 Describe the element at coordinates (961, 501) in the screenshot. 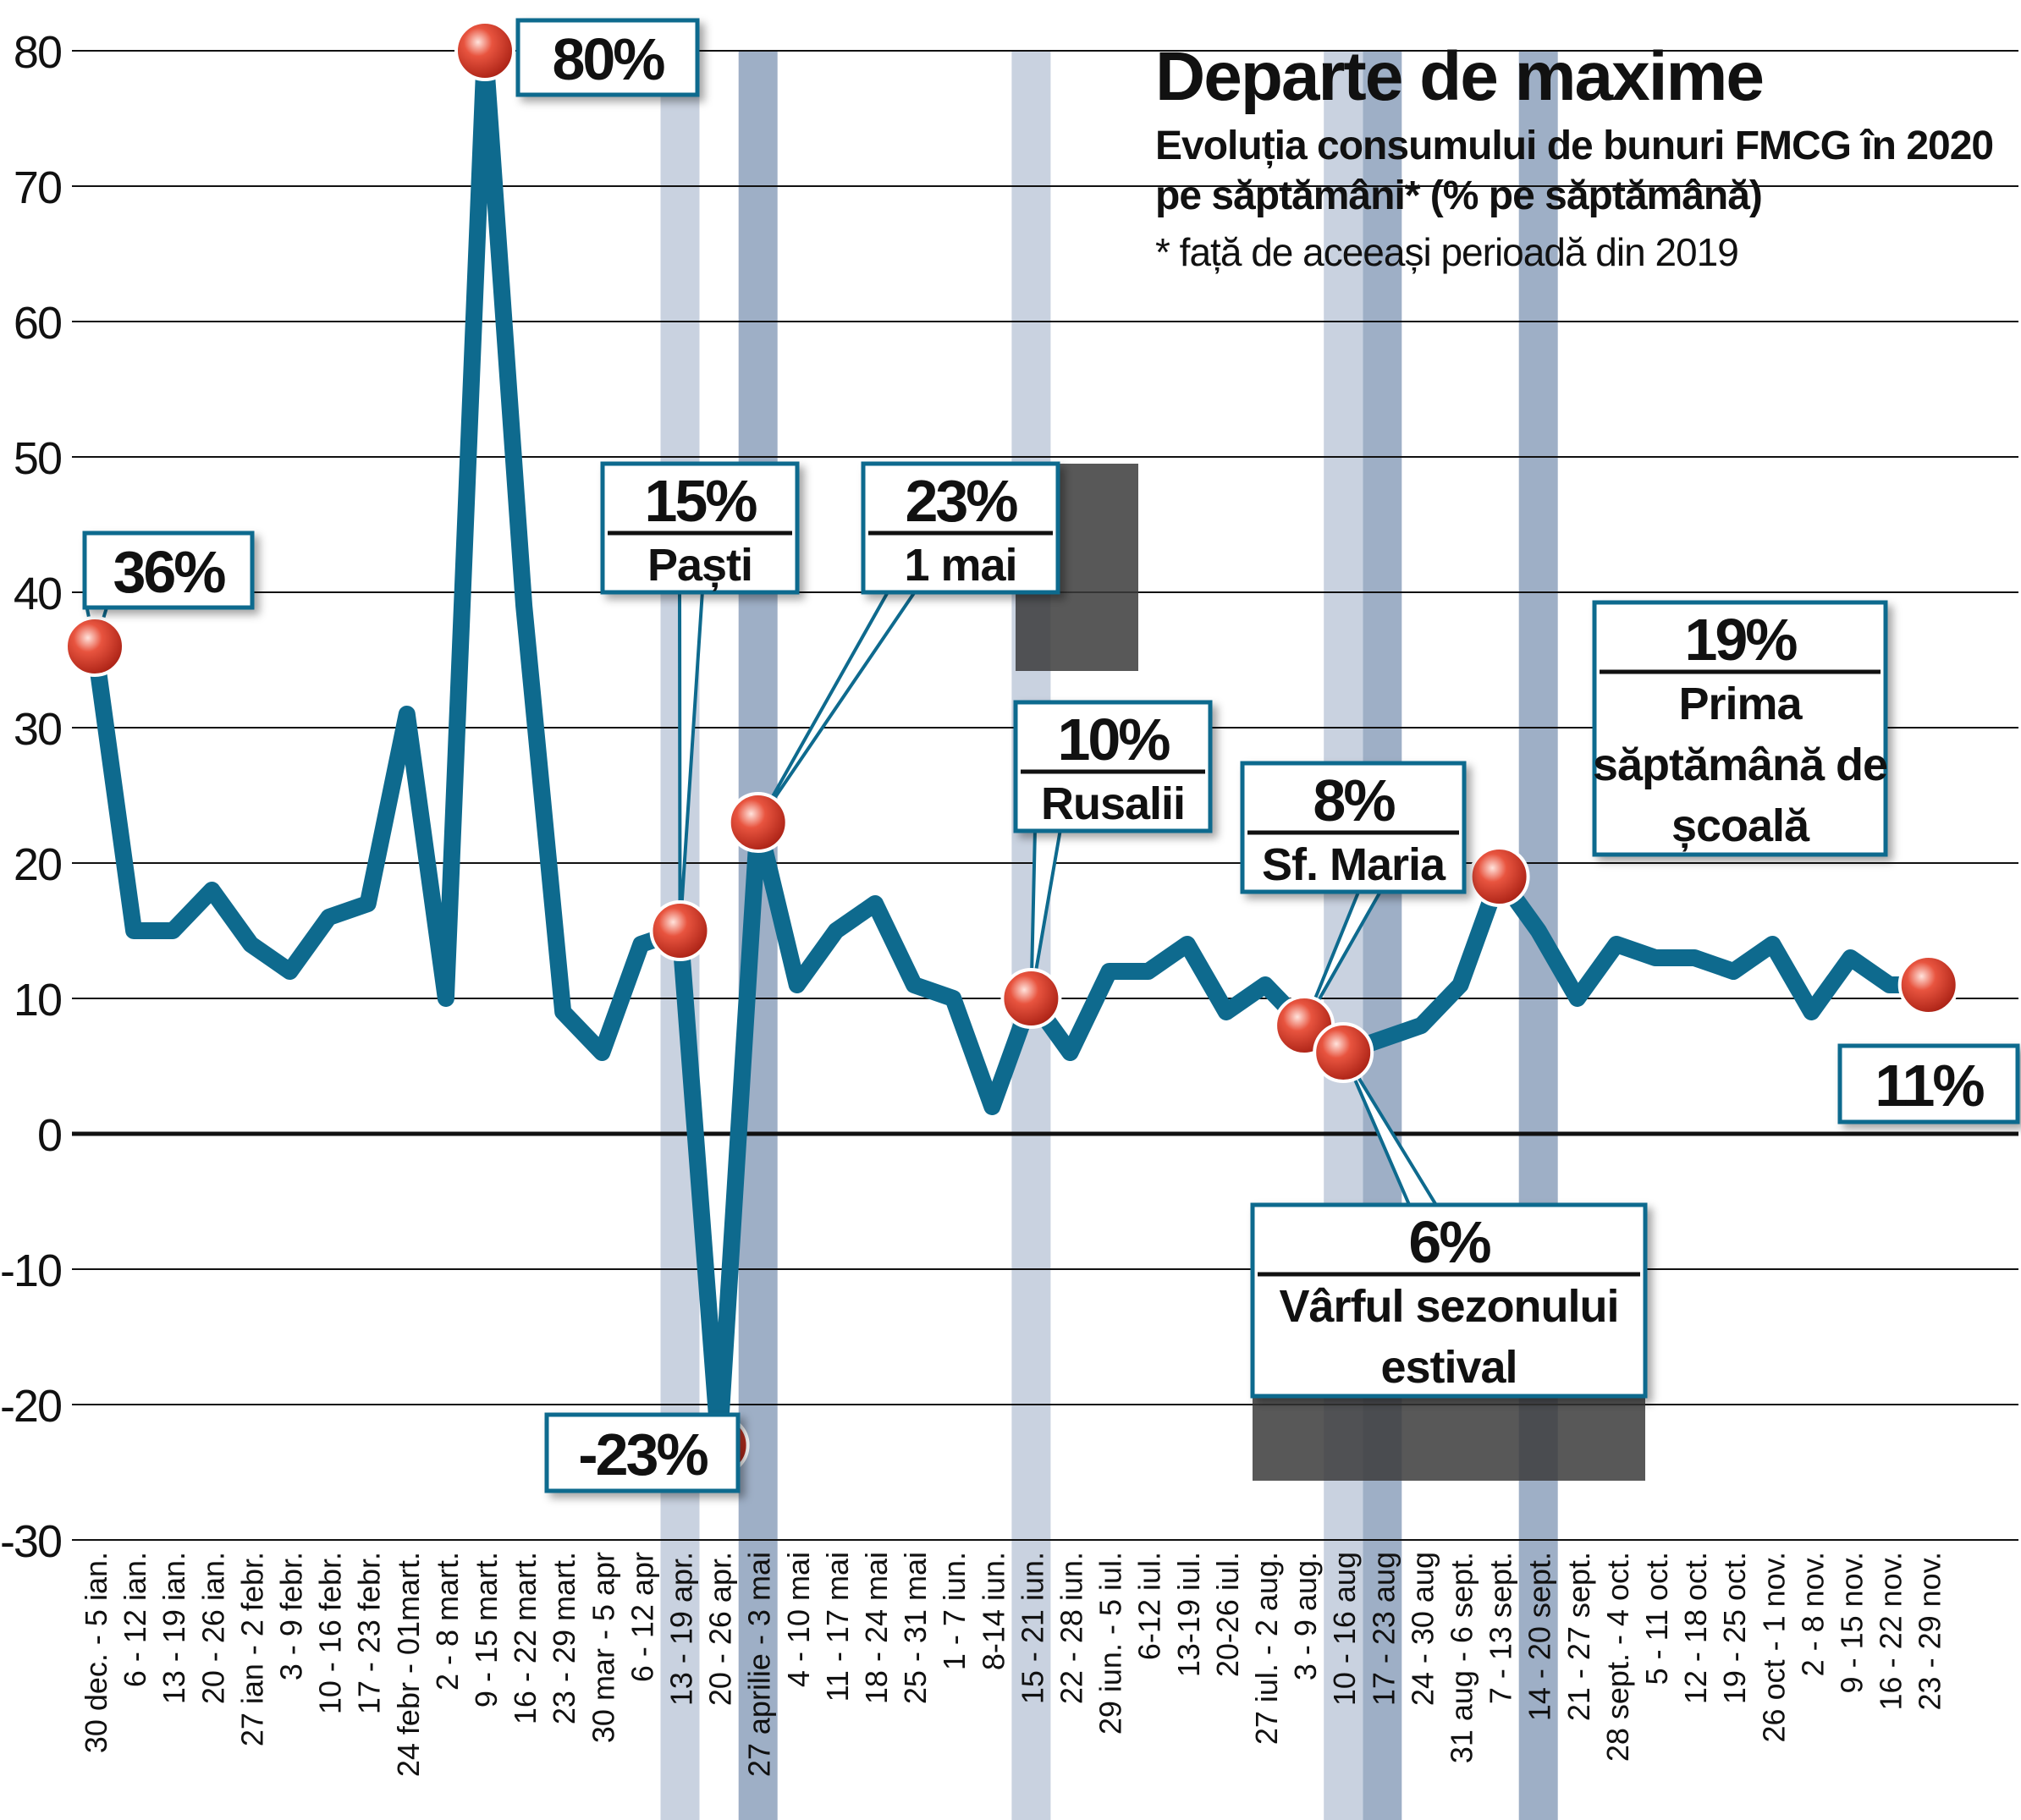

I see `callout-value: 23%` at that location.